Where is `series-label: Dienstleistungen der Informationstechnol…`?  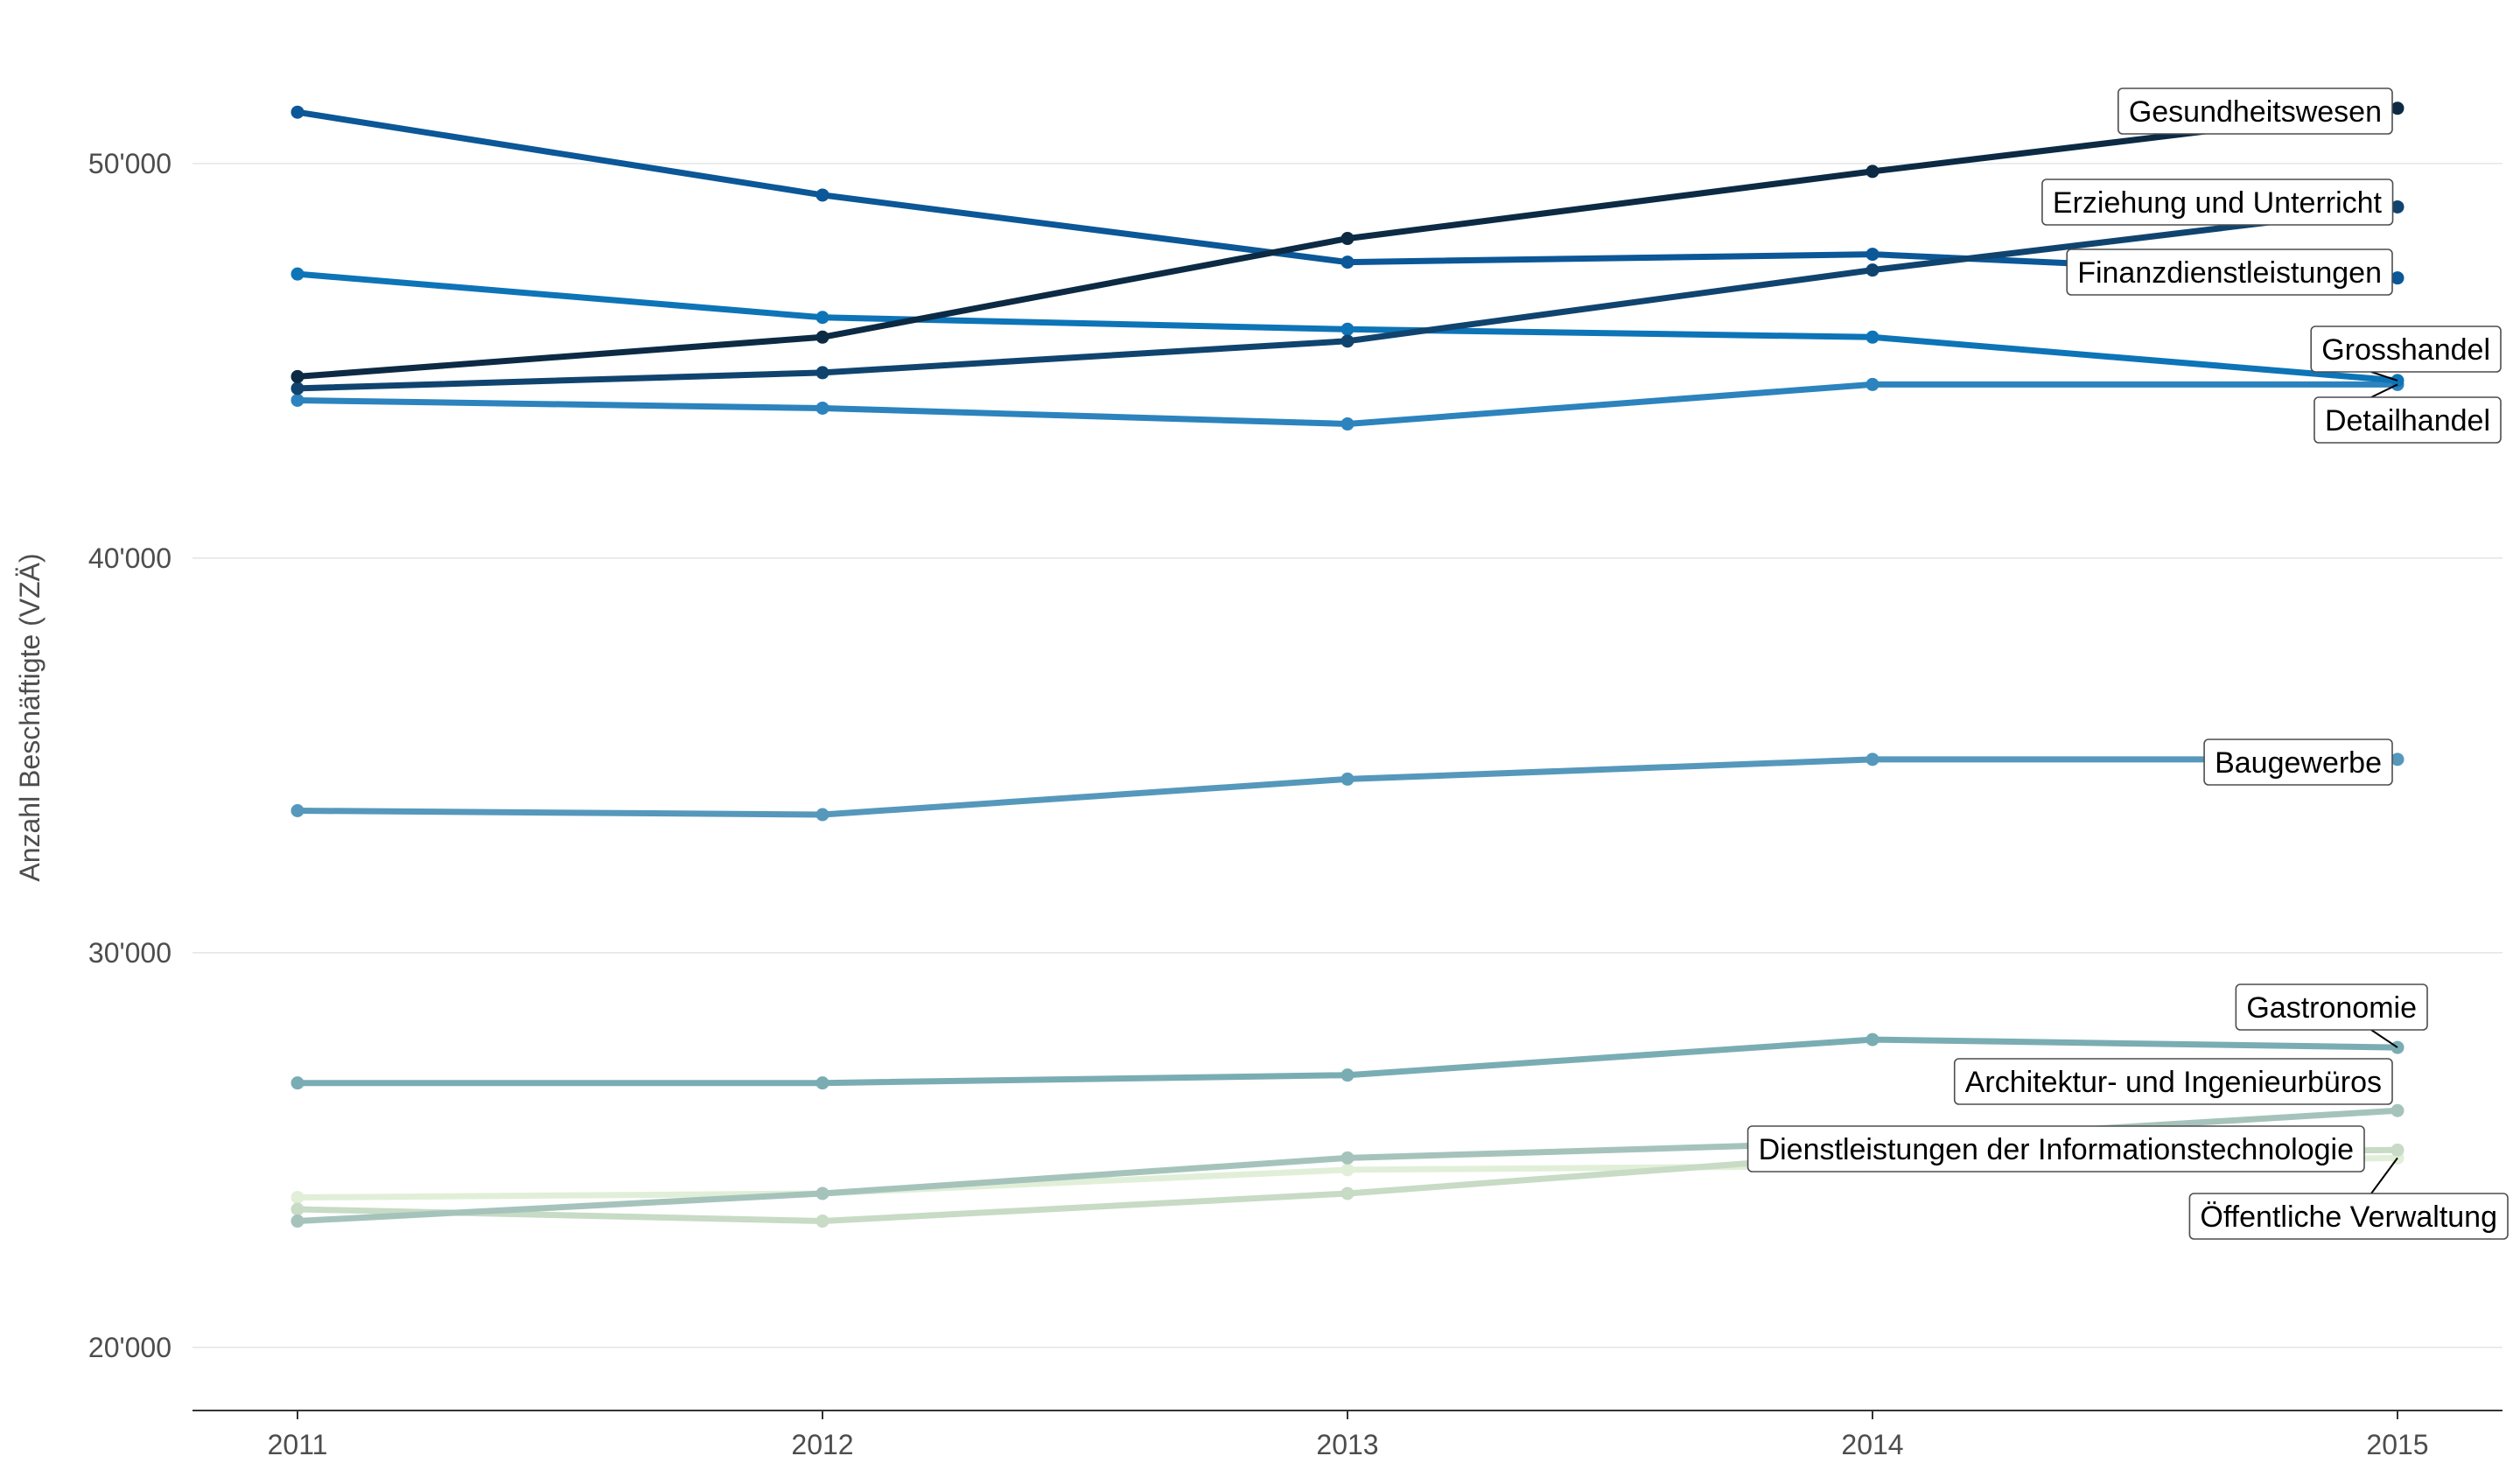
series-label: Dienstleistungen der Informationstechnol… is located at coordinates (2055, 1148).